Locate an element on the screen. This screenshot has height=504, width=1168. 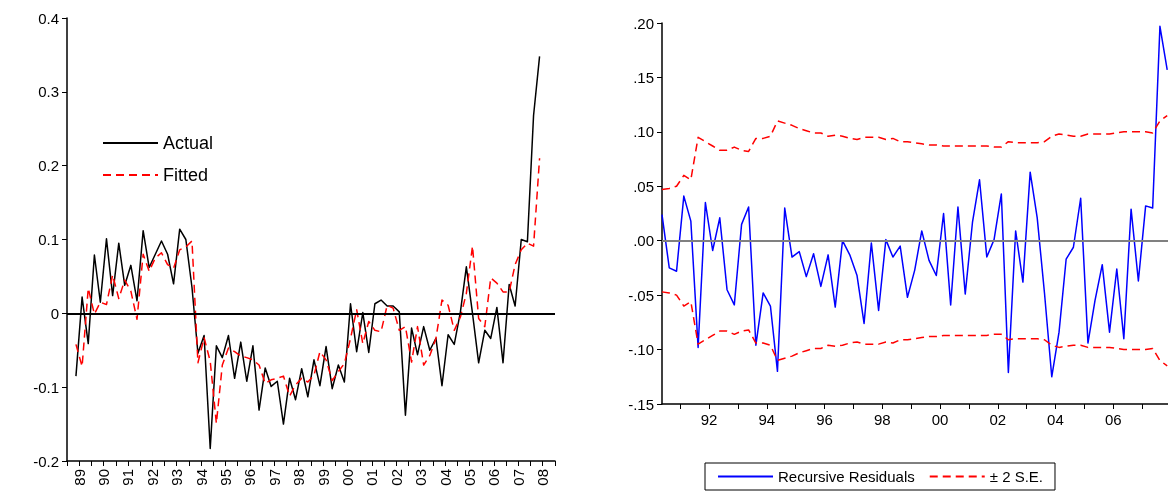
y-tick-label: -.05 is located at coordinates (641, 295).